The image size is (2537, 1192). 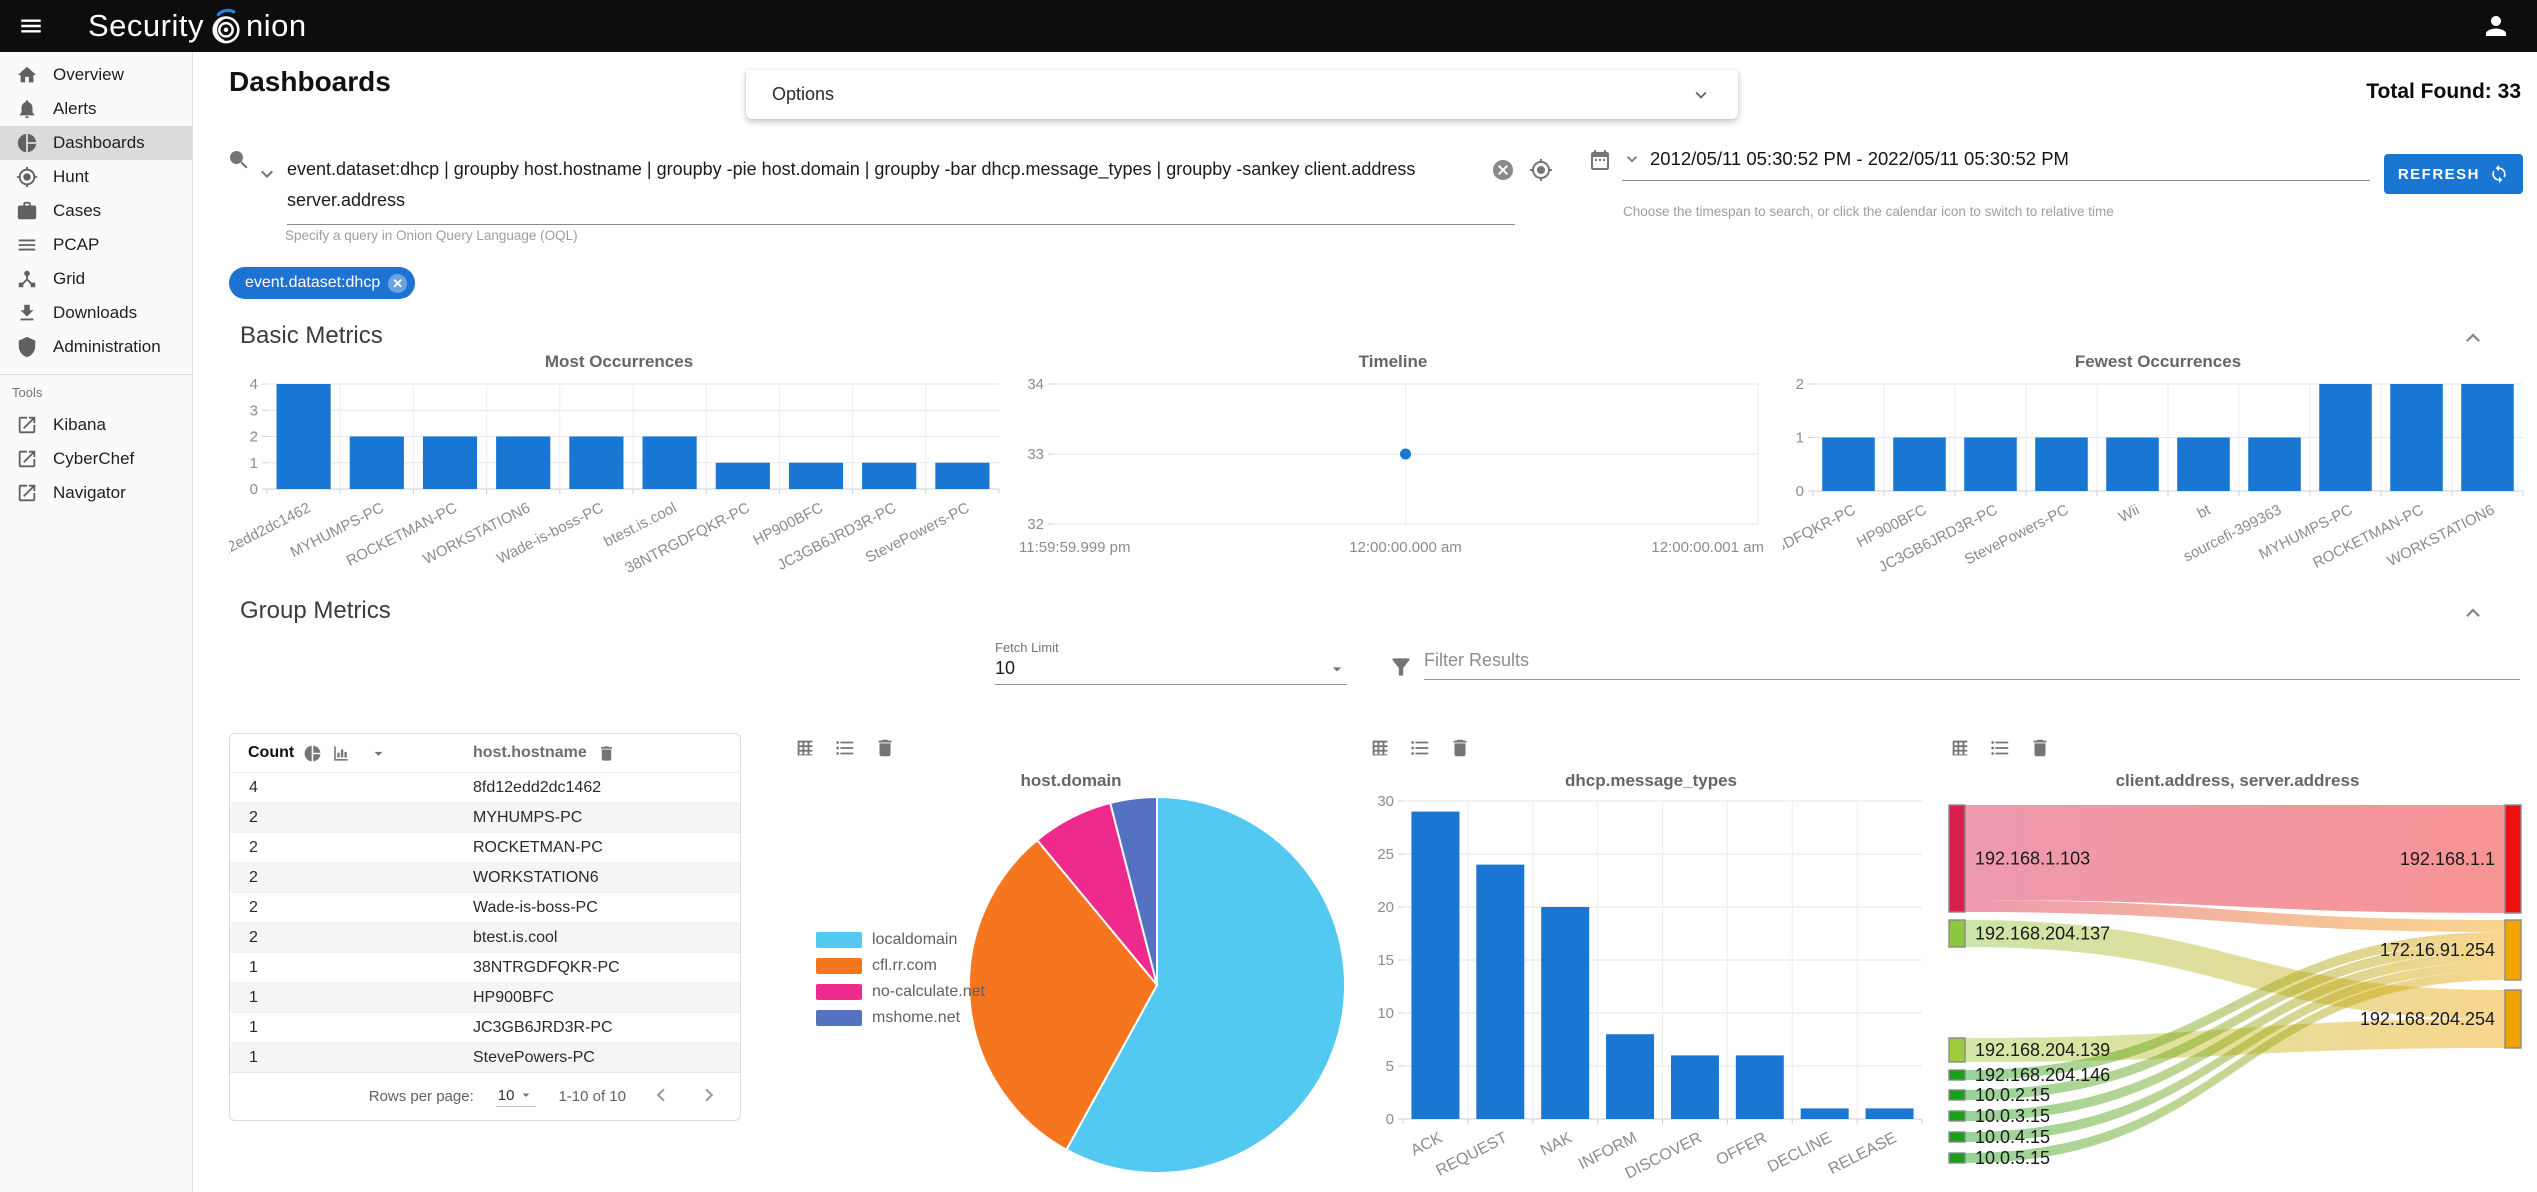 What do you see at coordinates (669, 463) in the screenshot?
I see `bar-btest.is.cool` at bounding box center [669, 463].